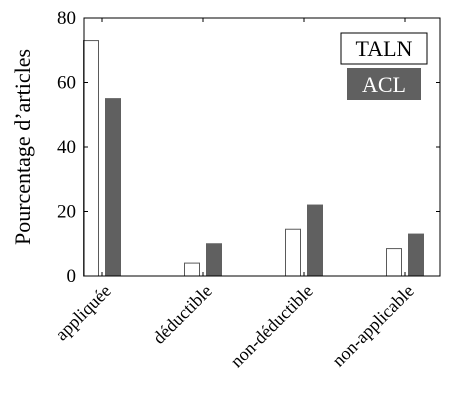 The height and width of the screenshot is (405, 463). Describe the element at coordinates (66, 83) in the screenshot. I see `y-tick-label: 60` at that location.